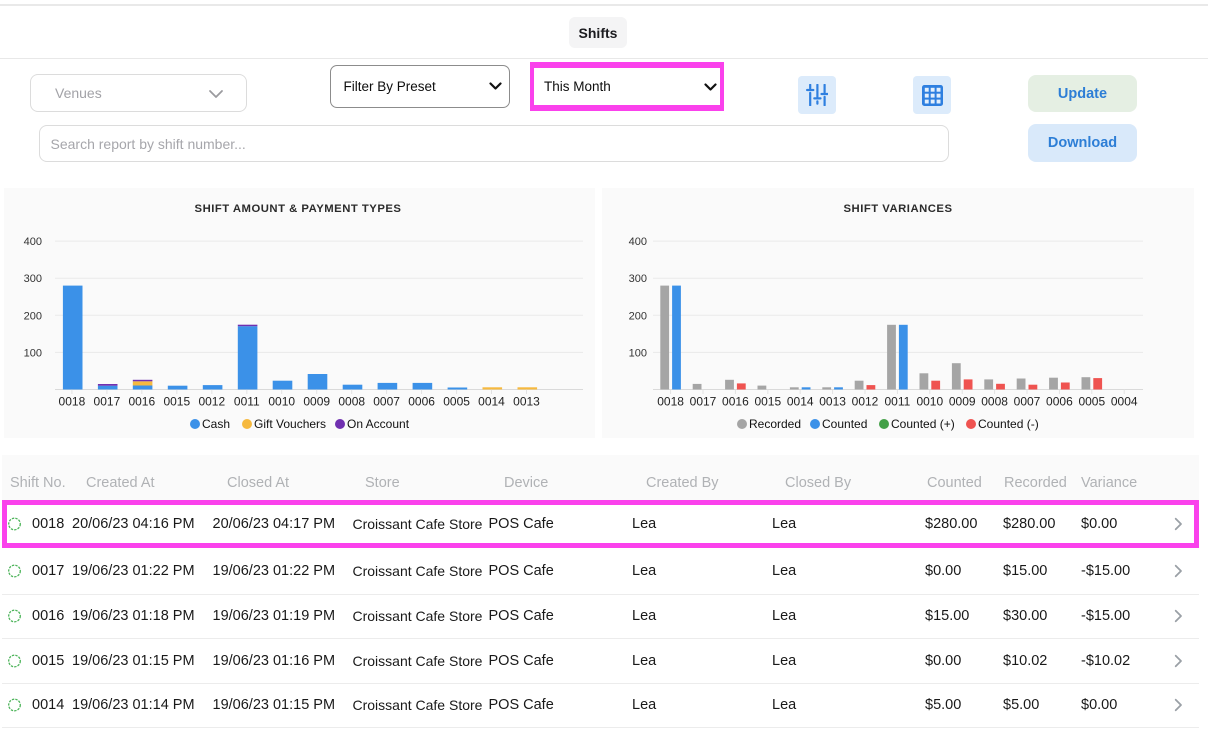 The width and height of the screenshot is (1208, 735). I want to click on svg-text: Counted (+), so click(923, 424).